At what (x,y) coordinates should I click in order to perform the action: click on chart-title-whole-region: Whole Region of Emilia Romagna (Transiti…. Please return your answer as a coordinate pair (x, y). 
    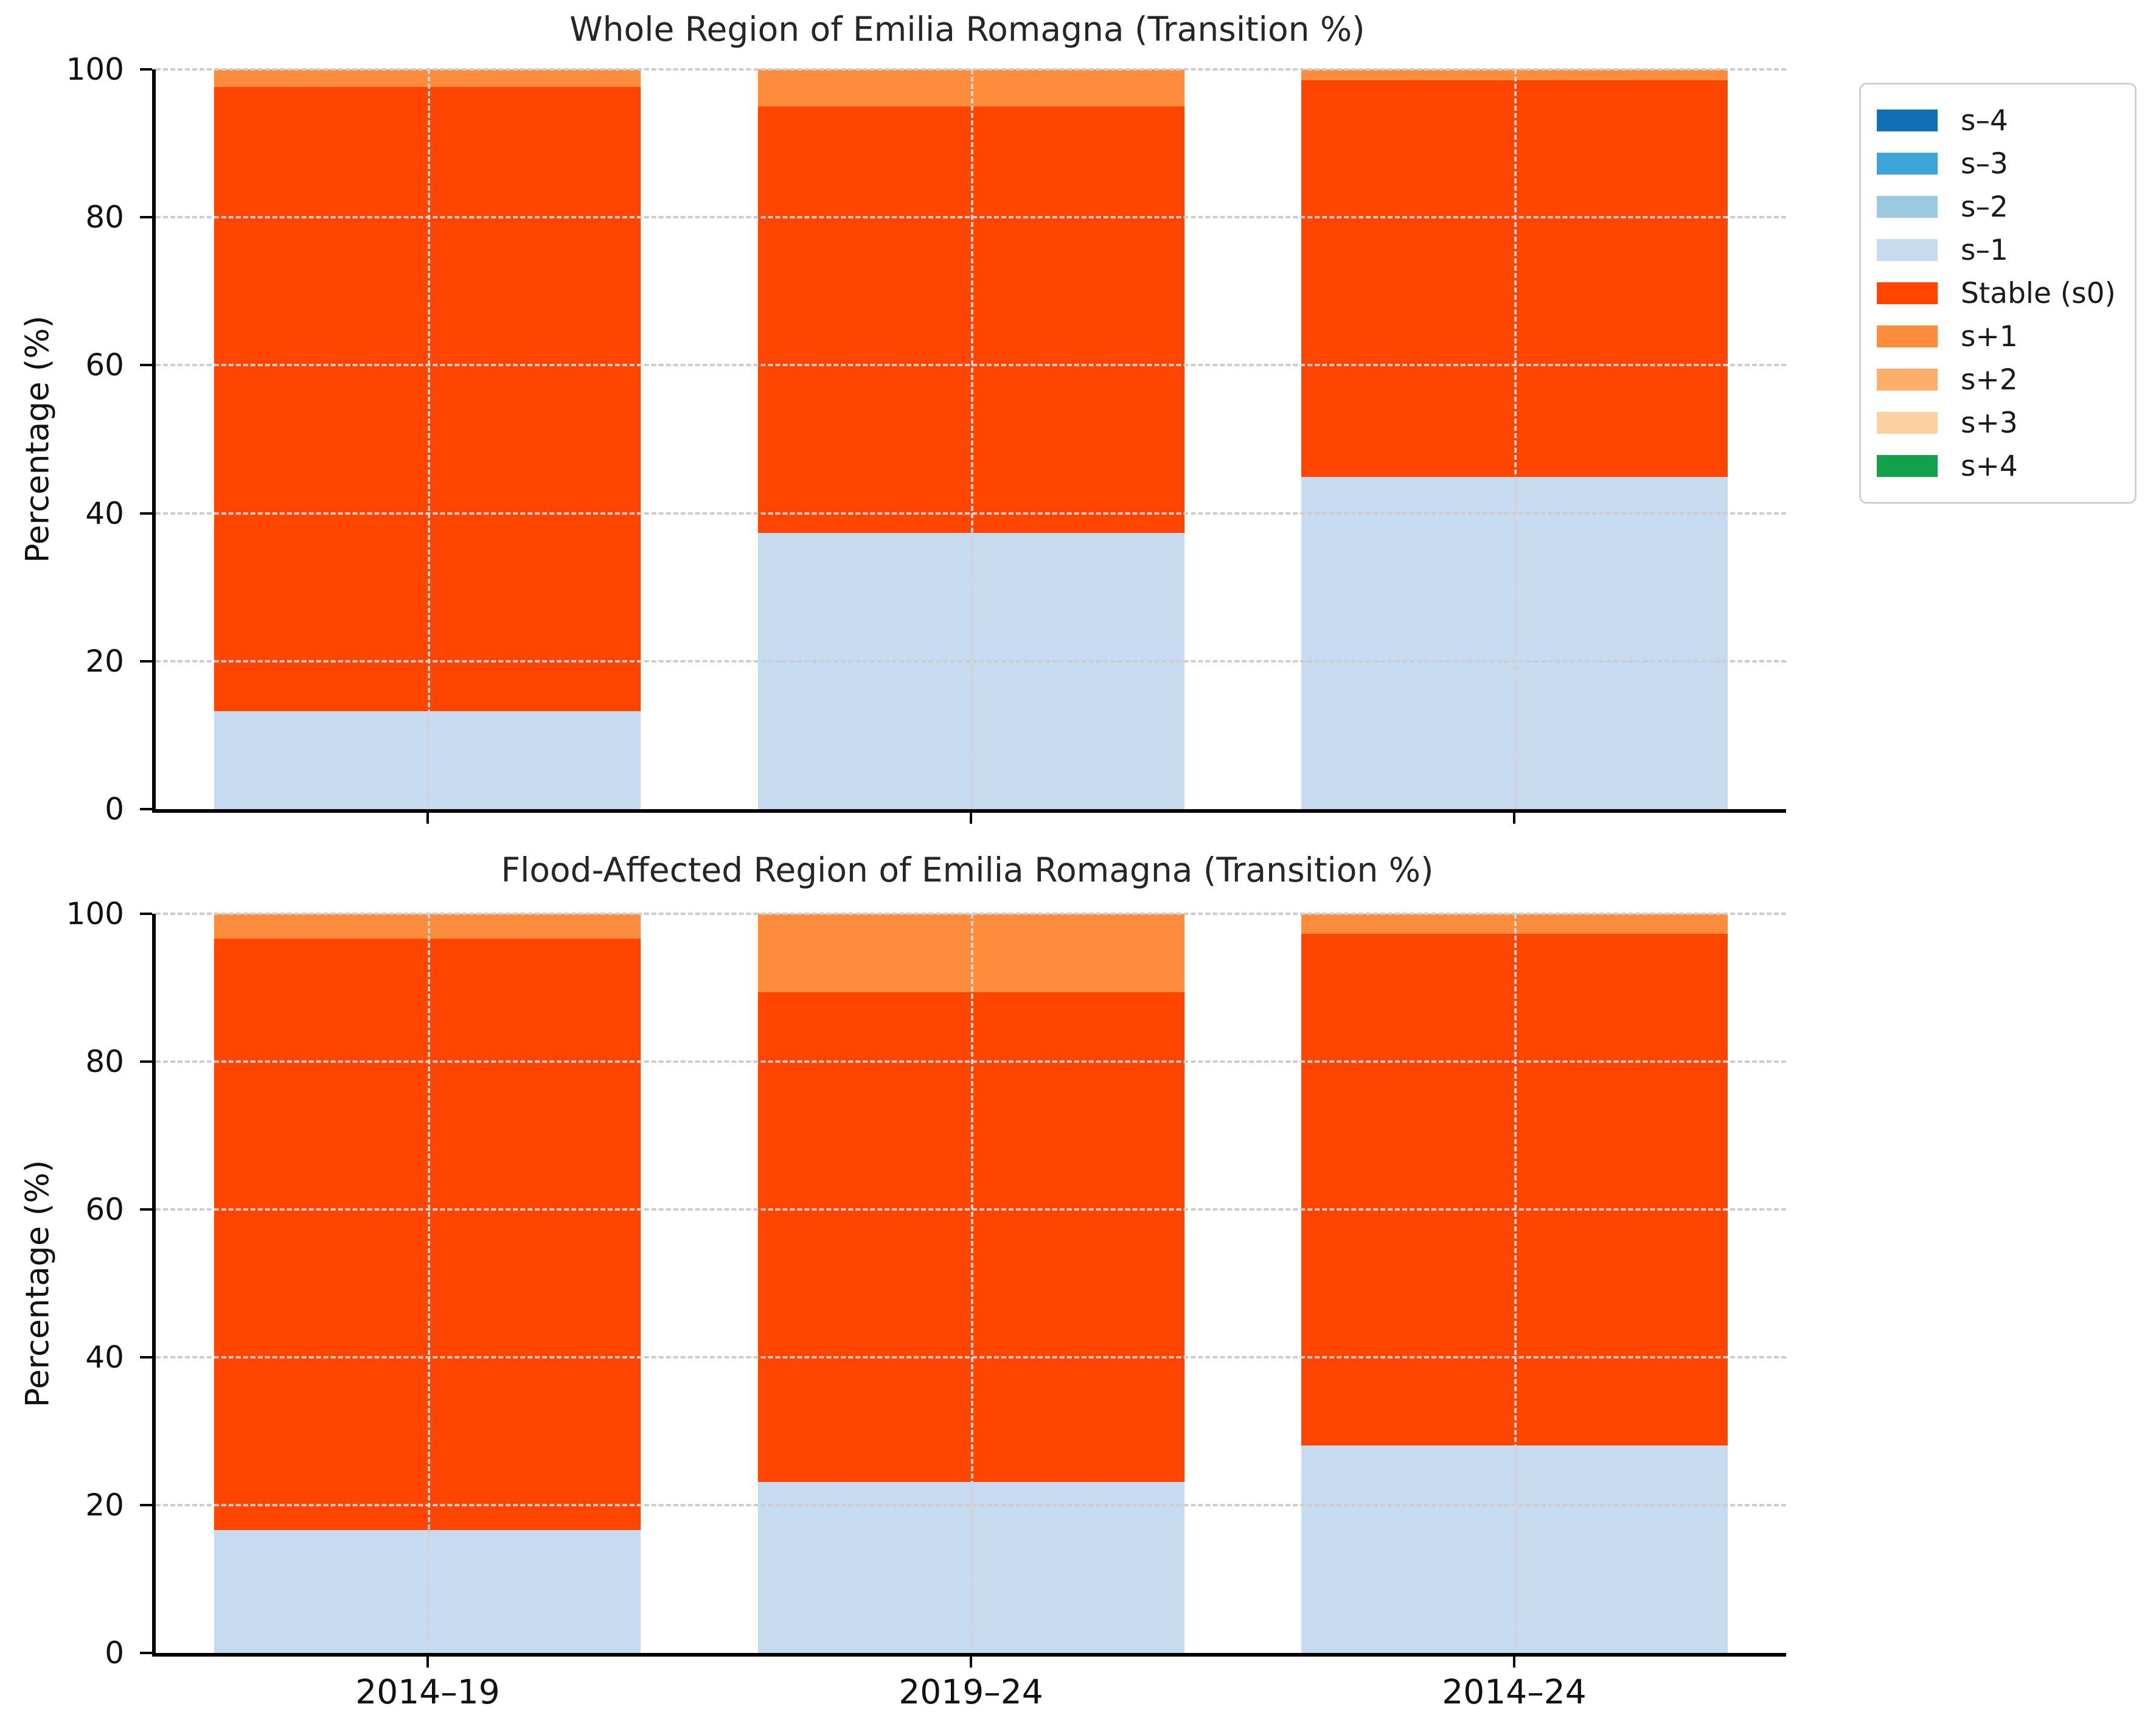
    Looking at the image, I should click on (967, 29).